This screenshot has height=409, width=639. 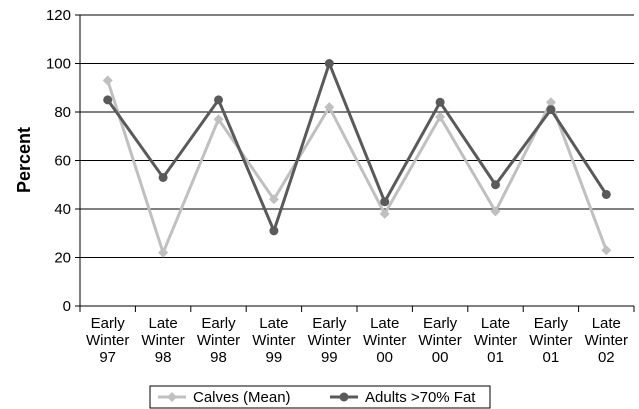 What do you see at coordinates (329, 340) in the screenshot?
I see `x-category-label: Early Winter 99` at bounding box center [329, 340].